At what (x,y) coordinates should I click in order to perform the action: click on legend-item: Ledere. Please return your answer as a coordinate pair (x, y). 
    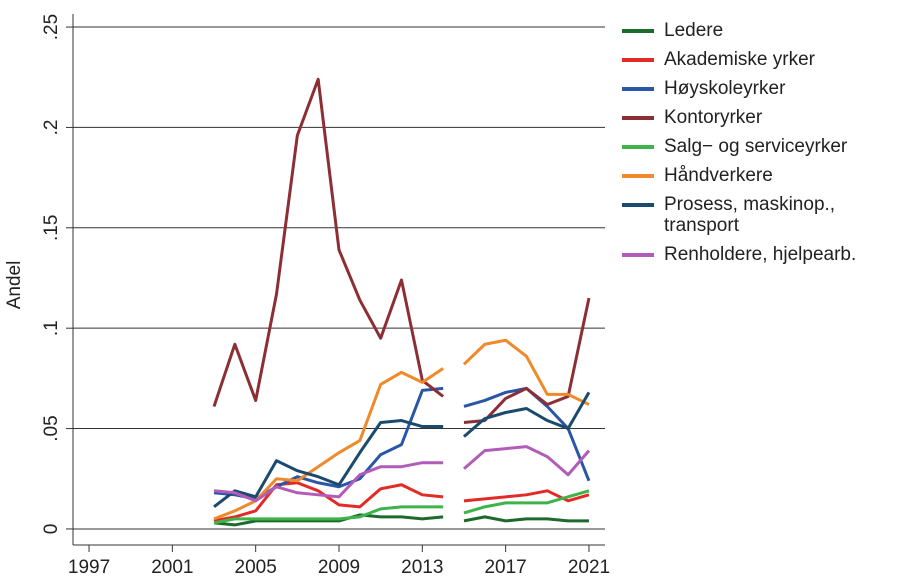
    Looking at the image, I should click on (757, 29).